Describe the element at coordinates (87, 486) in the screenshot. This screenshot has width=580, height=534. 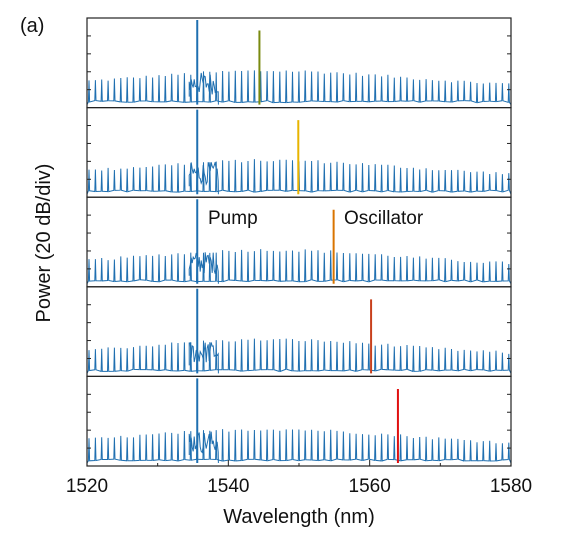
I see `x-tick-label: 1520` at that location.